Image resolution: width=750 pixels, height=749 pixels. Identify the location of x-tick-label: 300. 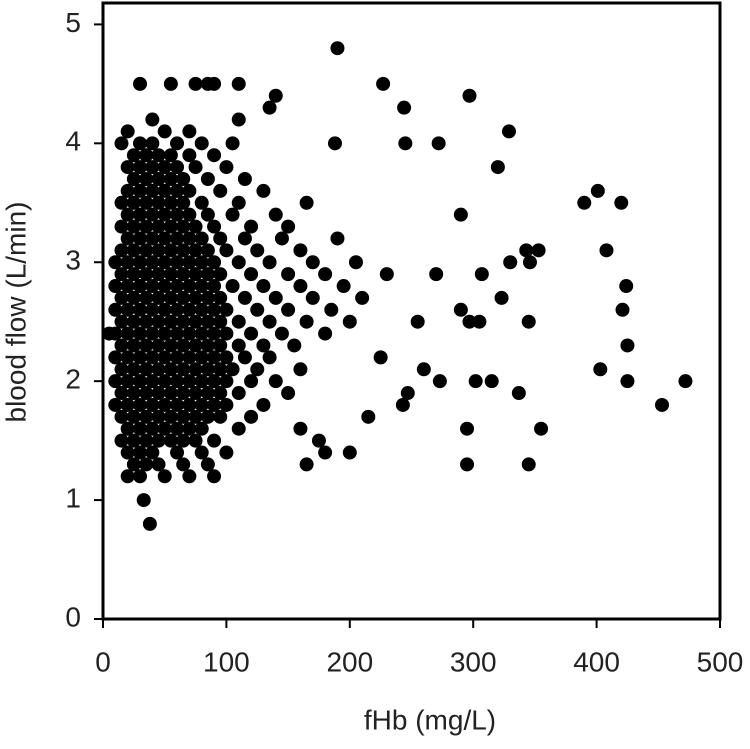
(473, 661).